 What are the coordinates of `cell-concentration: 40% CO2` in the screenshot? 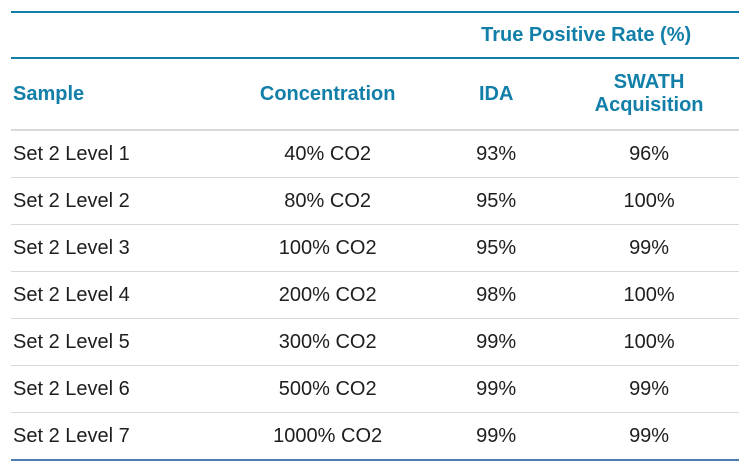 It's located at (328, 154).